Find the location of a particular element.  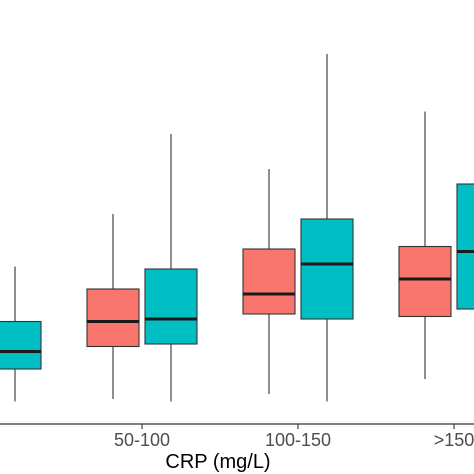

x-tick-label: 50-100 is located at coordinates (142, 440).